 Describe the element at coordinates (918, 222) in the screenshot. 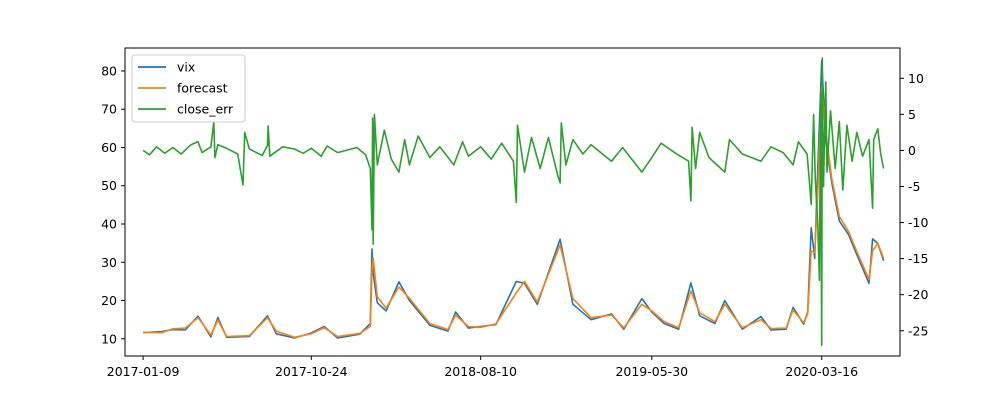

I see `right-tick-label: -10` at that location.